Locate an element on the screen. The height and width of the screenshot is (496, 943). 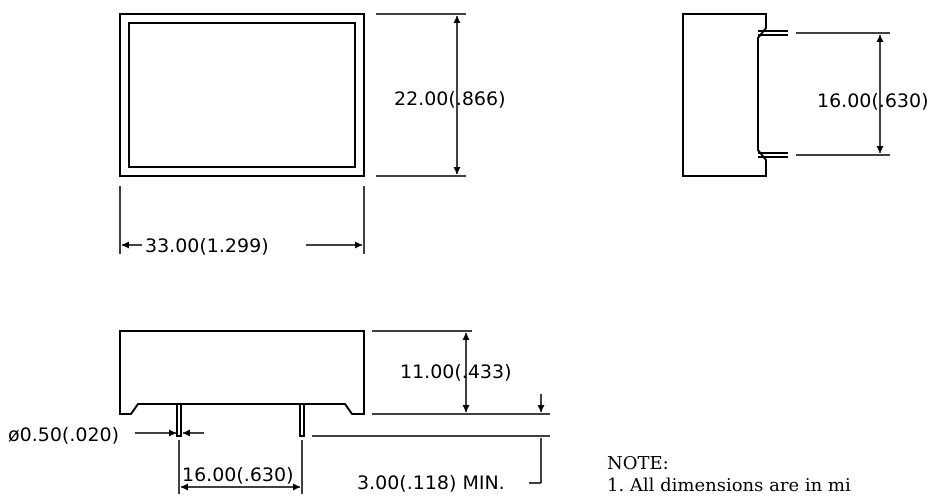
side-view-body is located at coordinates (724, 95).